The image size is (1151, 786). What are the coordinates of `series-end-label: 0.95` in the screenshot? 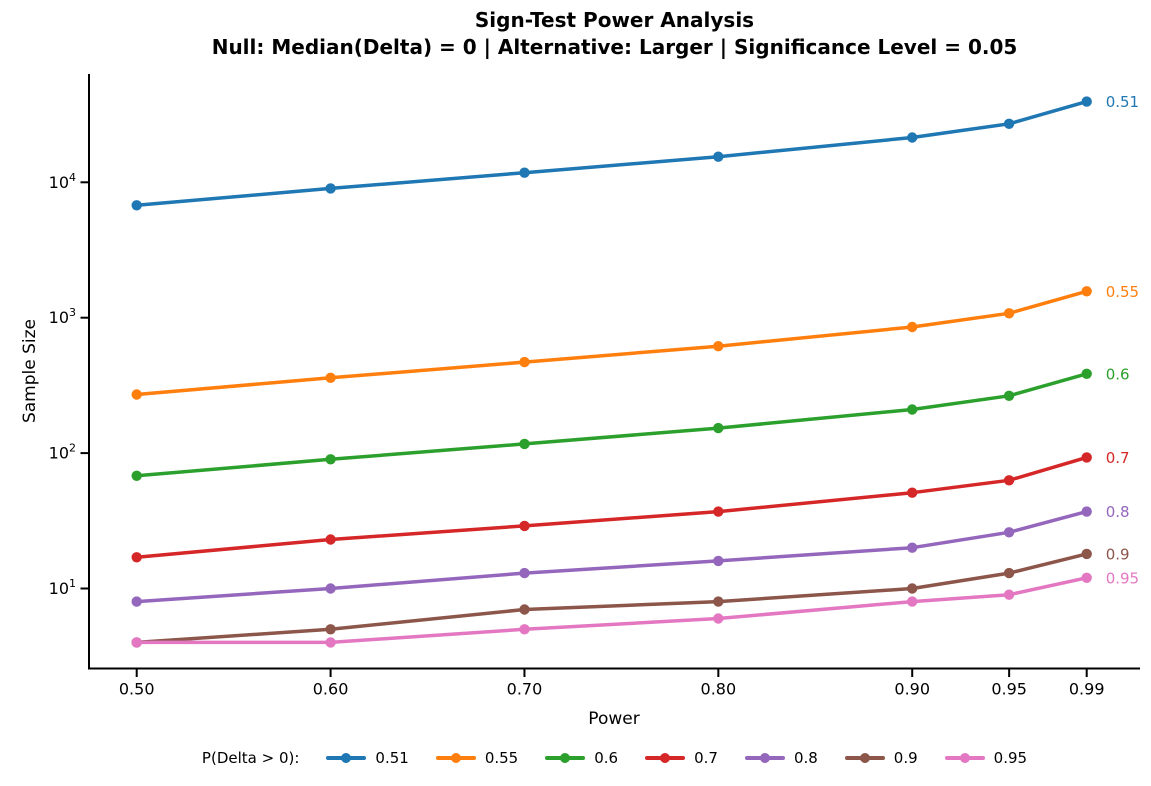 It's located at (1122, 578).